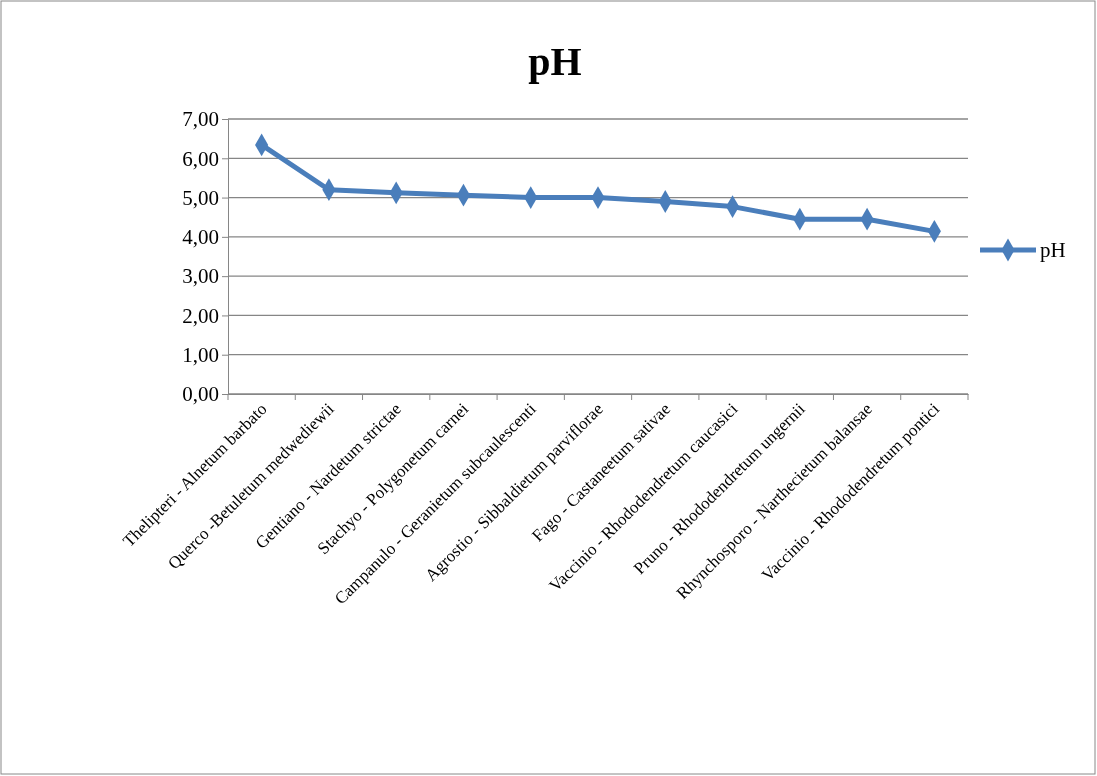 This screenshot has width=1097, height=776. Describe the element at coordinates (200, 197) in the screenshot. I see `y-tick-label: 5,00` at that location.